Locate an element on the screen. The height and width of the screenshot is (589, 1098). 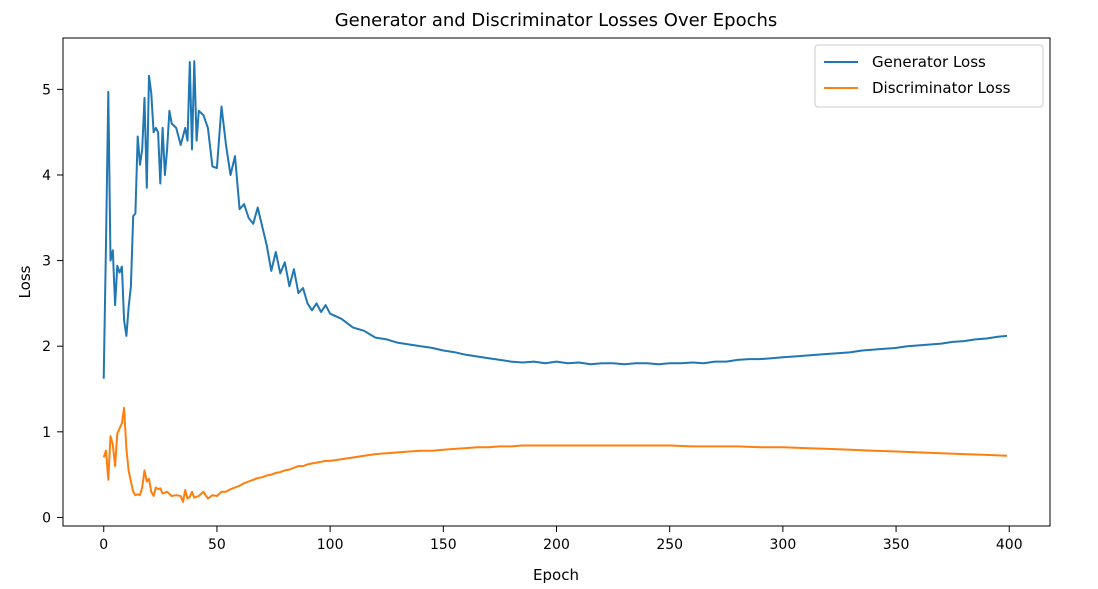
x-tick-label: 300 is located at coordinates (783, 545).